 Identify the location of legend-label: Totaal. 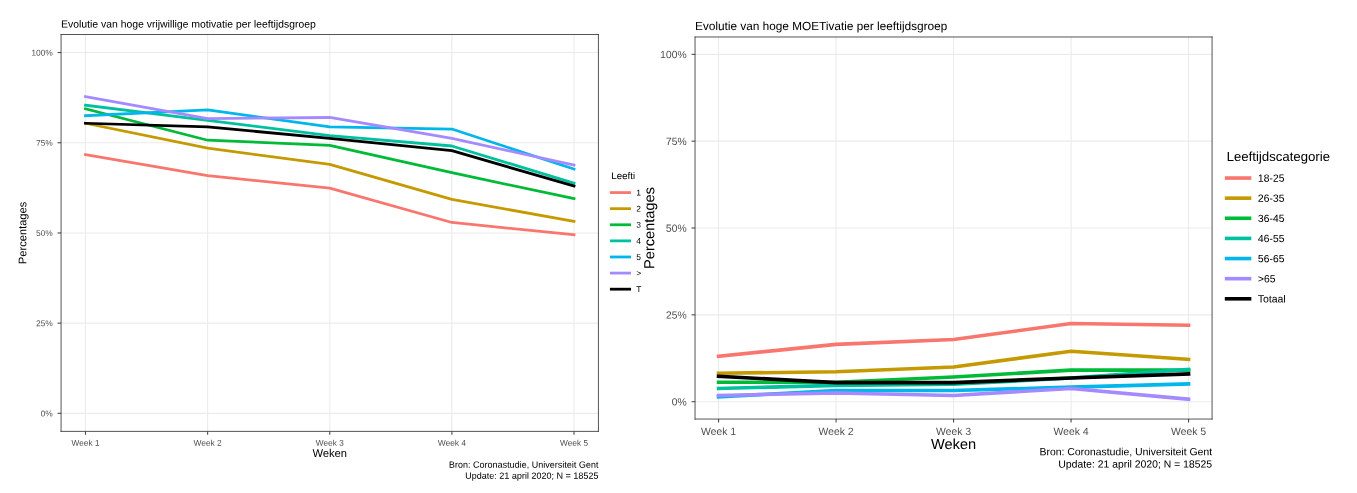
(1271, 298).